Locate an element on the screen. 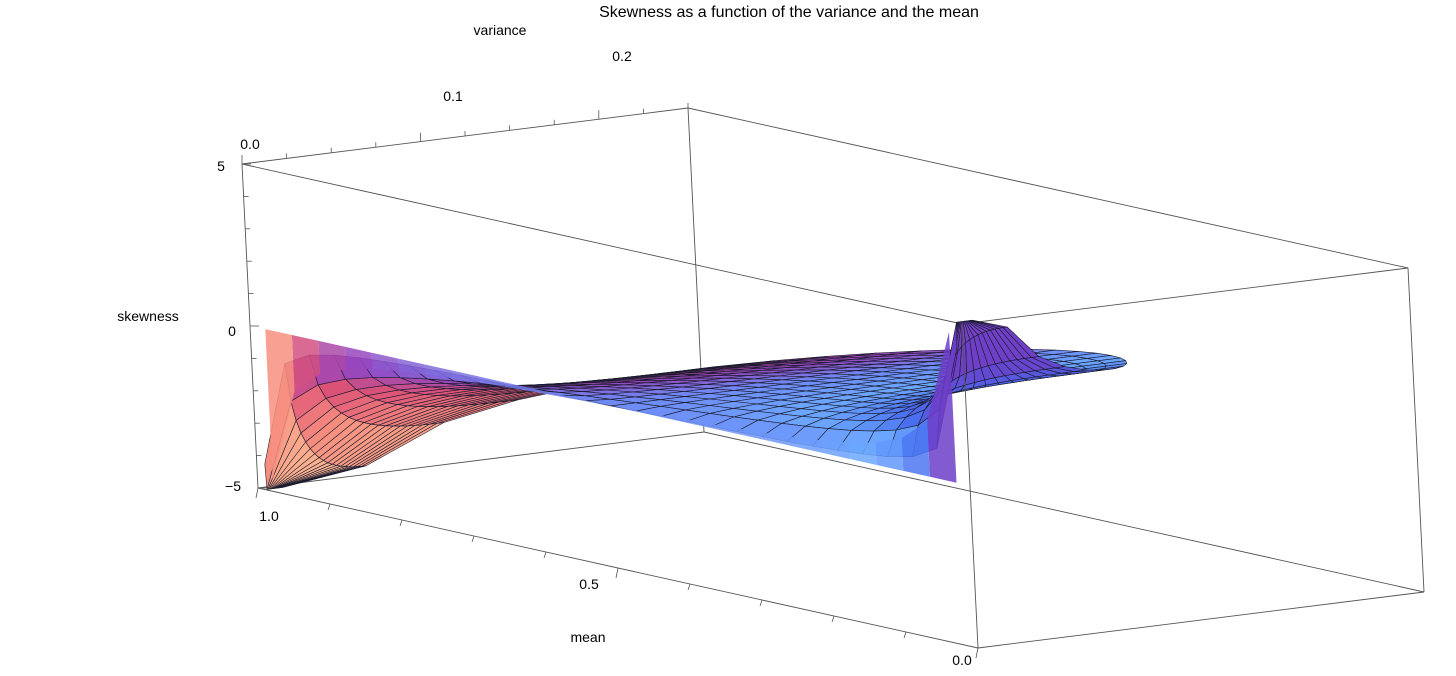 Image resolution: width=1456 pixels, height=676 pixels. z-tick-label-1: 0 is located at coordinates (232, 331).